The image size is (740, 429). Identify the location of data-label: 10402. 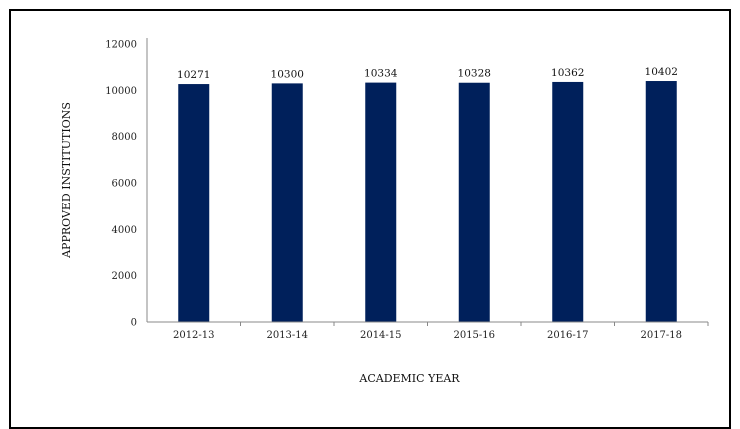
(661, 72).